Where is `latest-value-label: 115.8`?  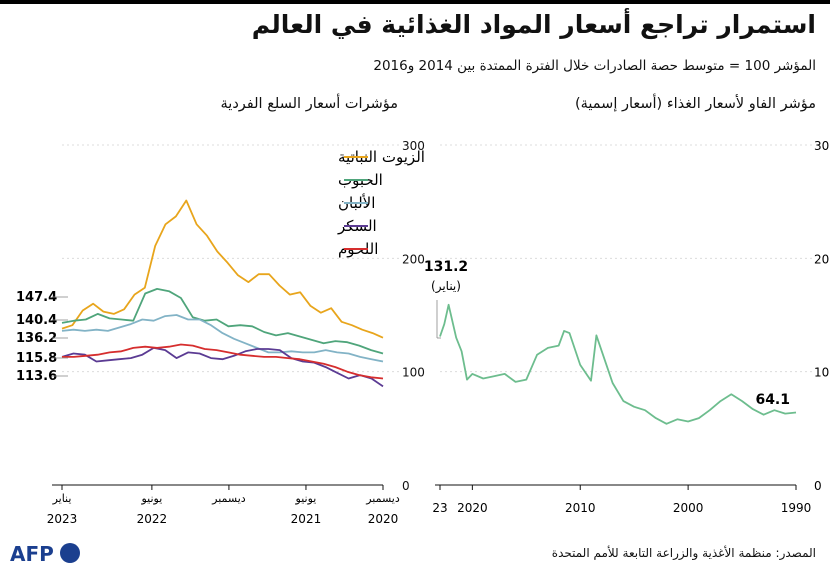
latest-value-label: 115.8 is located at coordinates (36, 358).